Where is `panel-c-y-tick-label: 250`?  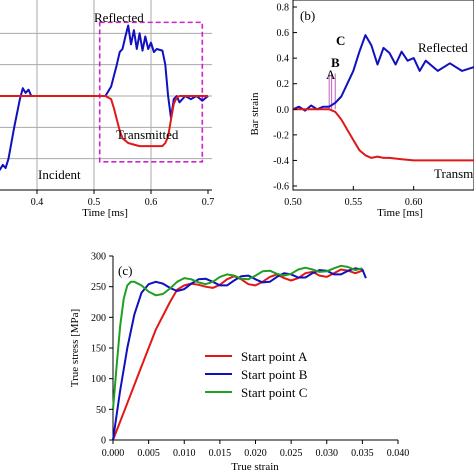
panel-c-y-tick-label: 250 is located at coordinates (98, 287).